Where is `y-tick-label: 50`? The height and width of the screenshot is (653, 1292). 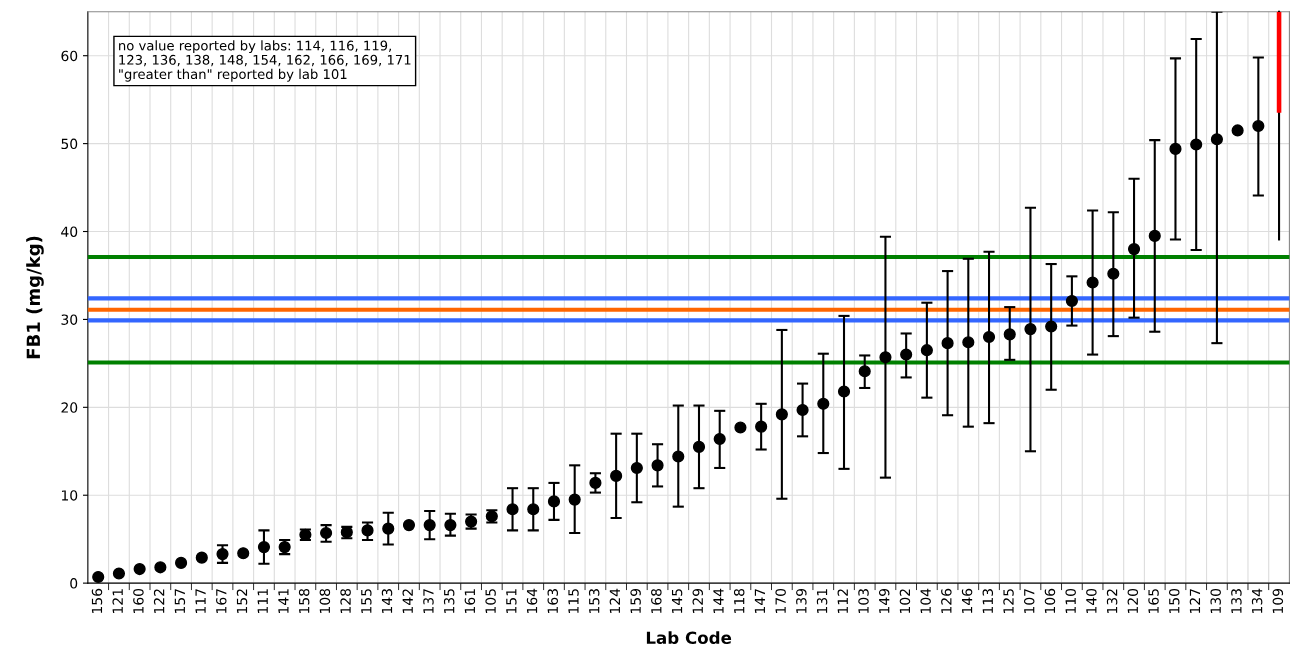
y-tick-label: 50 is located at coordinates (69, 144).